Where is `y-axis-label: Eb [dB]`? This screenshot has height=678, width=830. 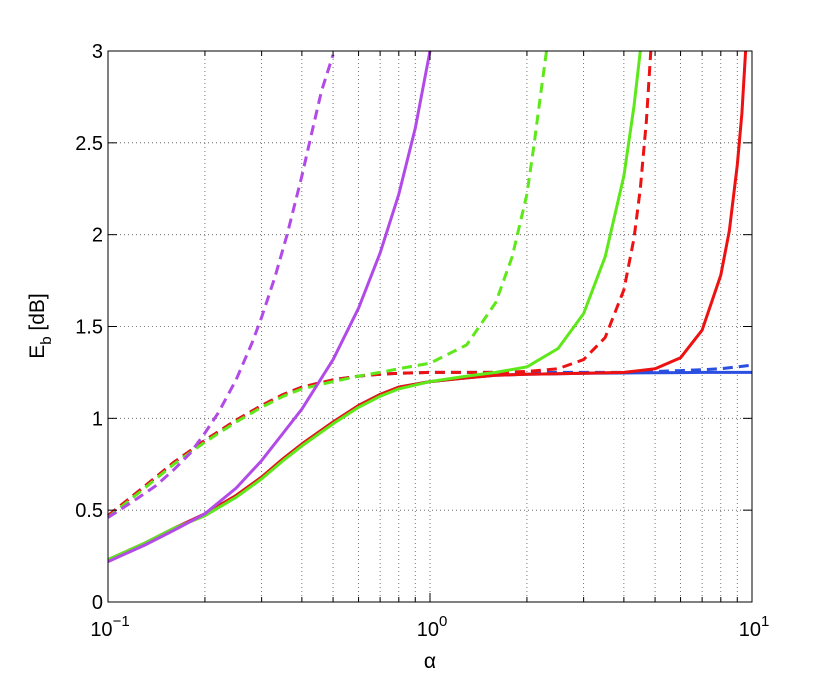
y-axis-label: Eb [dB] is located at coordinates (40, 326).